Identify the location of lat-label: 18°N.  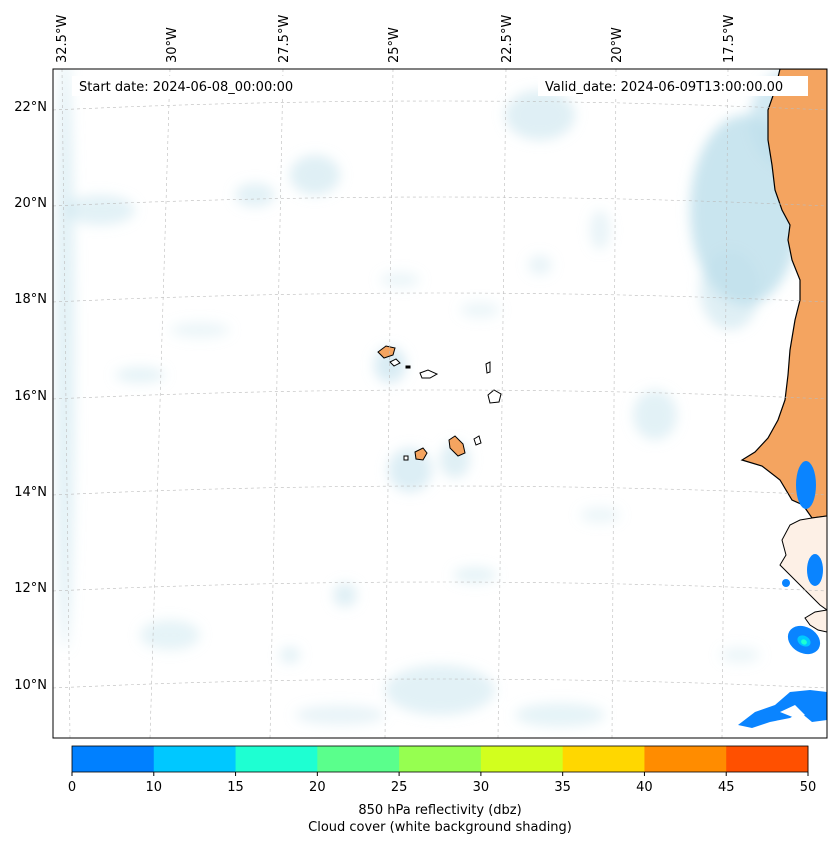
(30, 299).